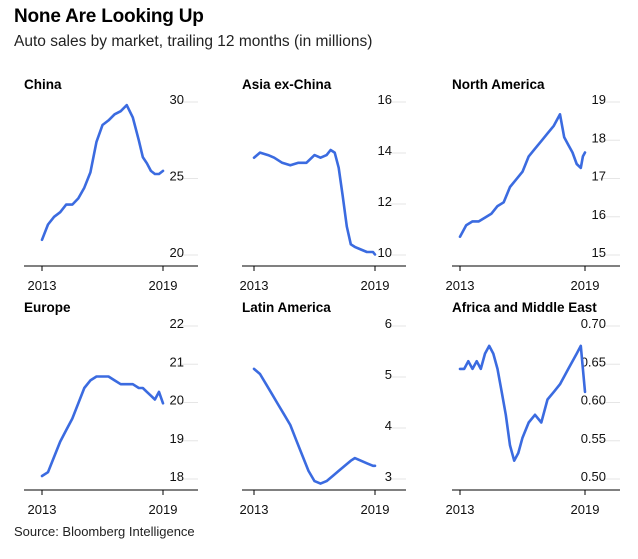 The width and height of the screenshot is (638, 559). What do you see at coordinates (177, 438) in the screenshot?
I see `y-tick-label-europe: 19` at bounding box center [177, 438].